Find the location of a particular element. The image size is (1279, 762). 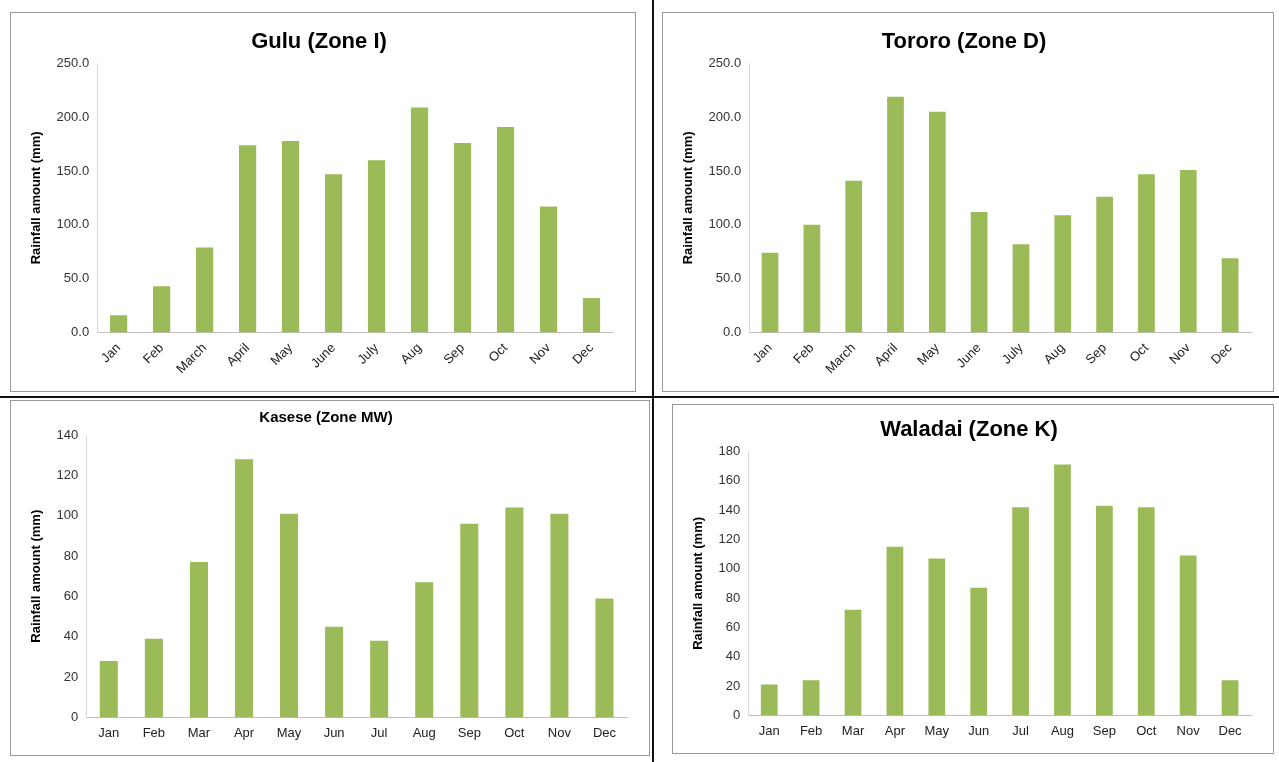

y-tick-label: 160 is located at coordinates (729, 480).